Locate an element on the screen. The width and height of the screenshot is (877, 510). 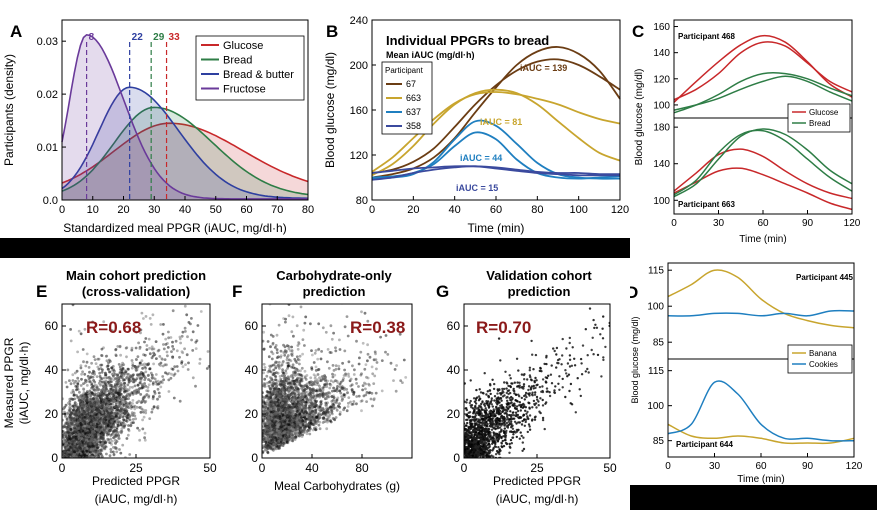
y-tick-label: 0.01 is located at coordinates (47, 148).